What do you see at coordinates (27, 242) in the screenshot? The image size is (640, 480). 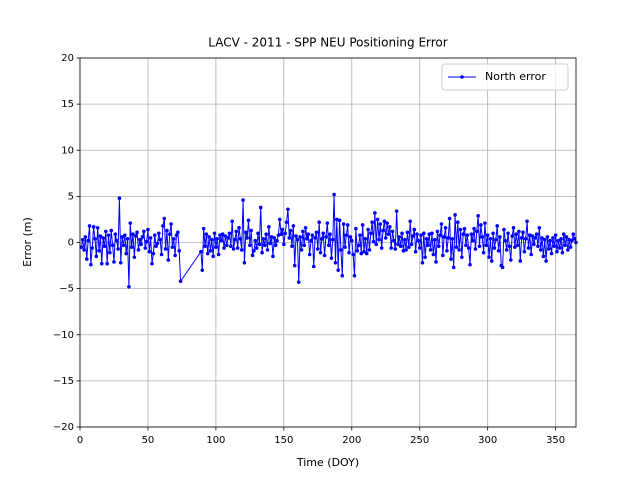 I see `y-axis-label: Error (m)` at bounding box center [27, 242].